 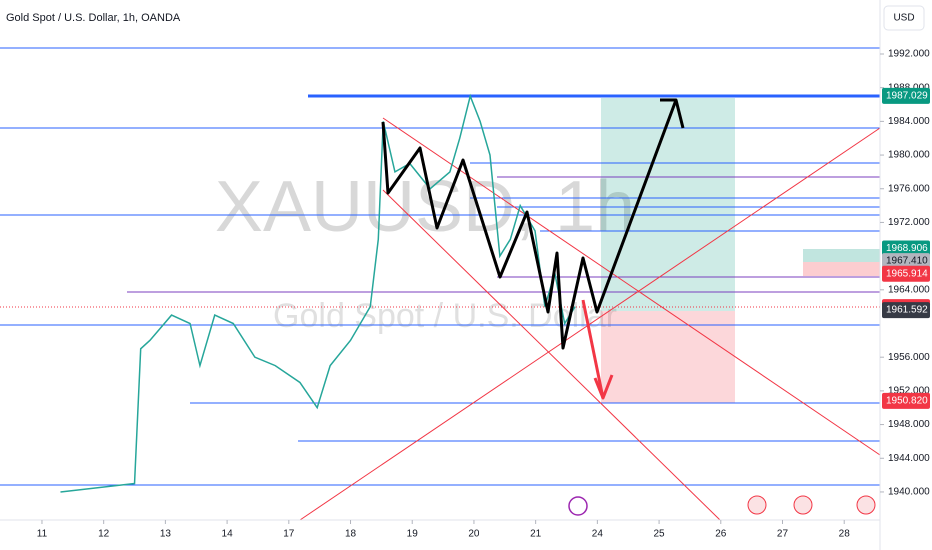 I want to click on y-tick-label: 1940.000, so click(x=909, y=492).